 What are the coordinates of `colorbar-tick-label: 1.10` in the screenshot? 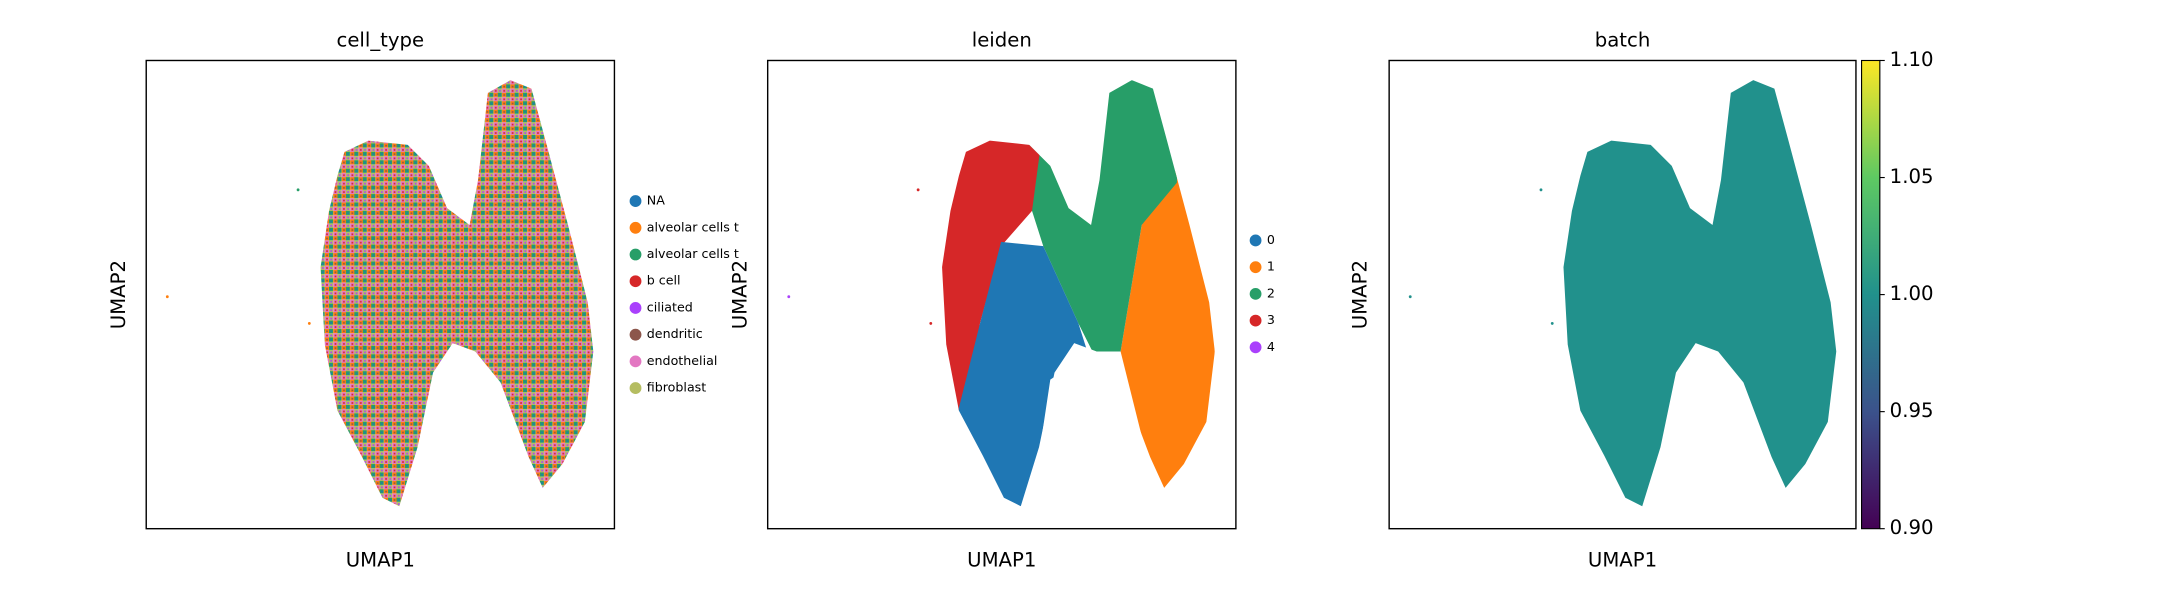 It's located at (1912, 59).